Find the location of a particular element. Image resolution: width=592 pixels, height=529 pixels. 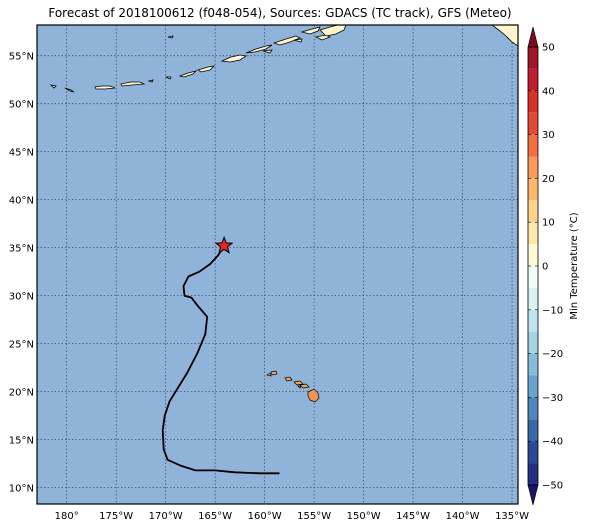

lon-tick-label: 135°W is located at coordinates (512, 516).